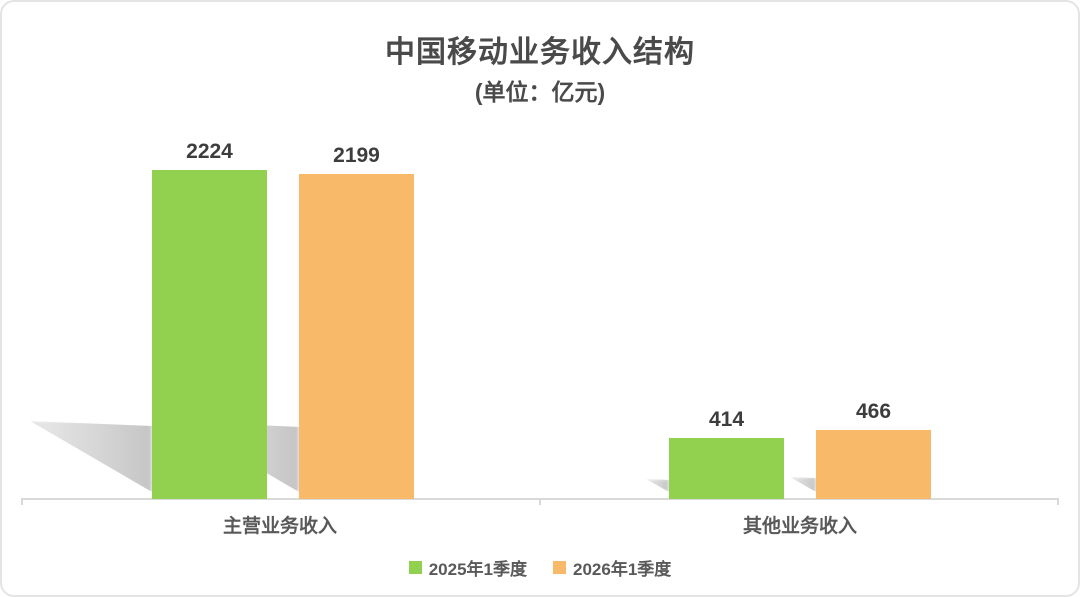 This screenshot has height=597, width=1080. What do you see at coordinates (209, 334) in the screenshot?
I see `bar-2025年1季度-主营业务收入` at bounding box center [209, 334].